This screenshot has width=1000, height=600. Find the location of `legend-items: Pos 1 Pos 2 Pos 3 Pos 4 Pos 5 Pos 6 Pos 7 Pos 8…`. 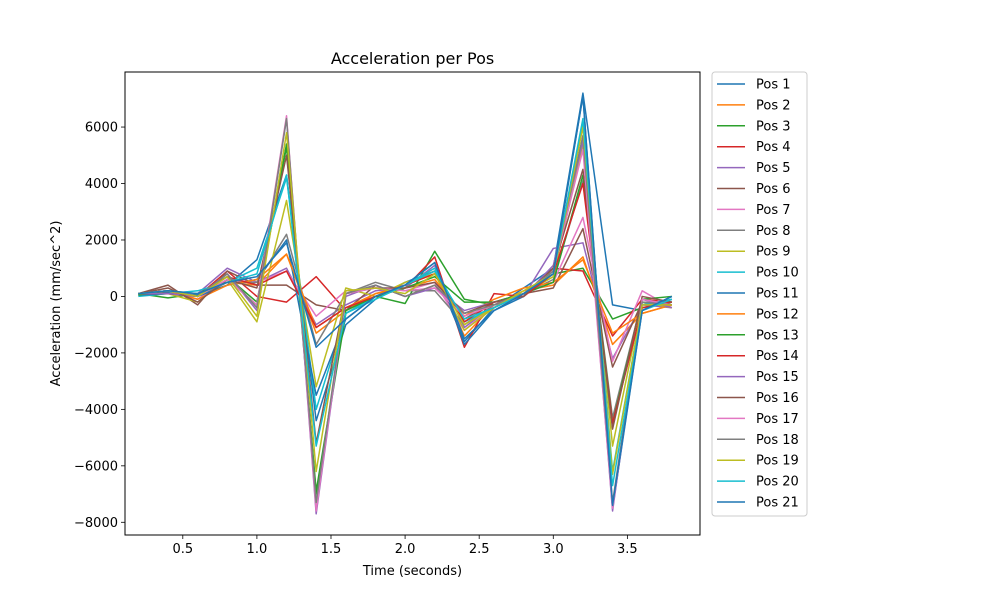

legend-items: Pos 1 Pos 2 Pos 3 Pos 4 Pos 5 Pos 6 Pos 7 Pos 8… is located at coordinates (758, 294).